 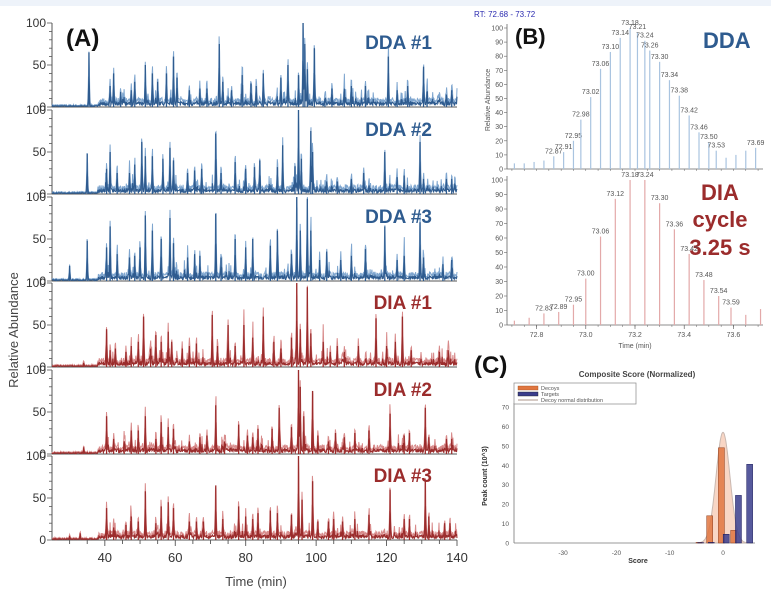 I want to click on panel-c-label: (C), so click(x=490, y=365).